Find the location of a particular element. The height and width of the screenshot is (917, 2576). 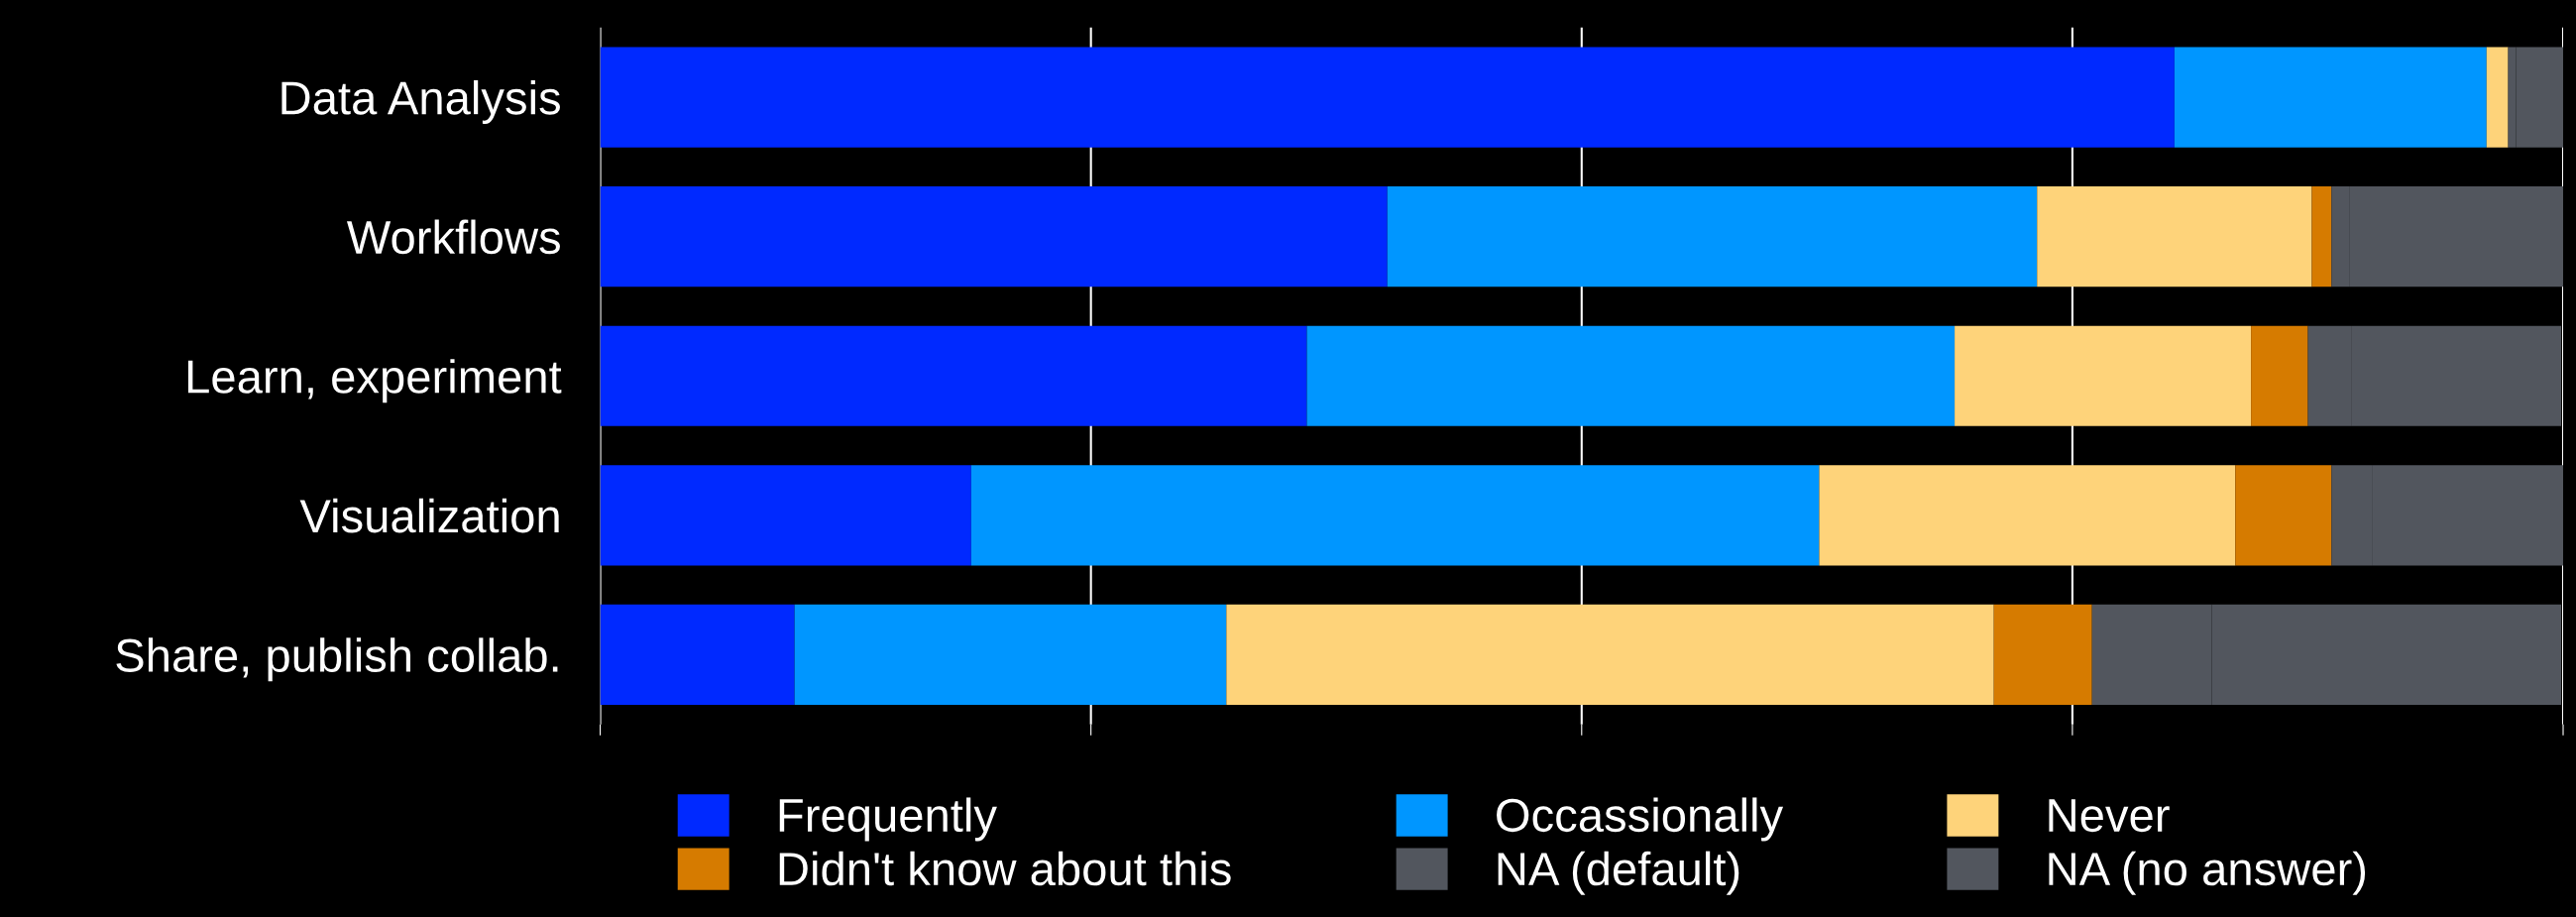

y-tick-label: Data Analysis is located at coordinates (420, 101).